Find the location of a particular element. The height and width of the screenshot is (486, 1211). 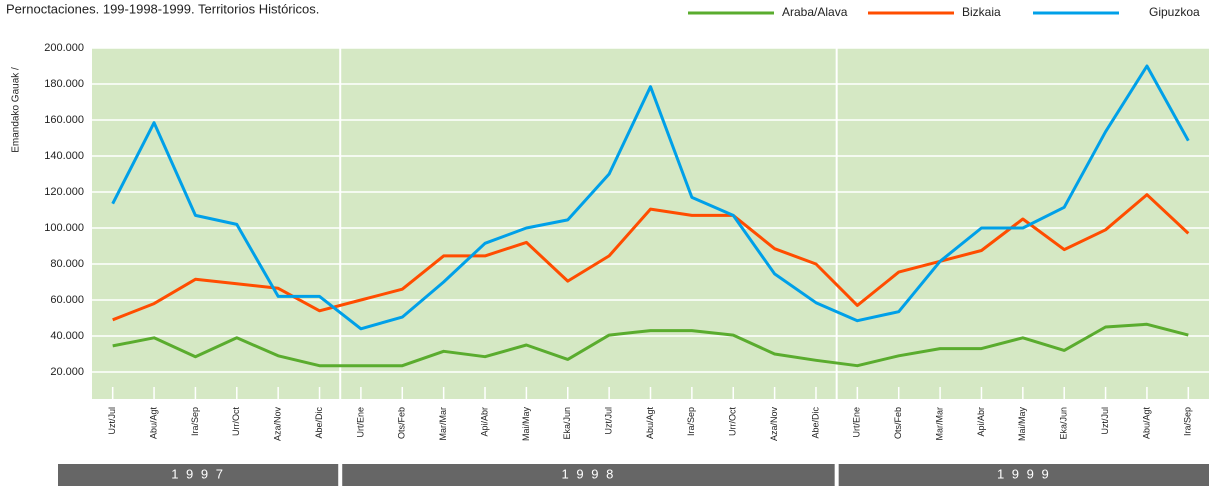

y-tick-label: 200.000 is located at coordinates (64, 48).